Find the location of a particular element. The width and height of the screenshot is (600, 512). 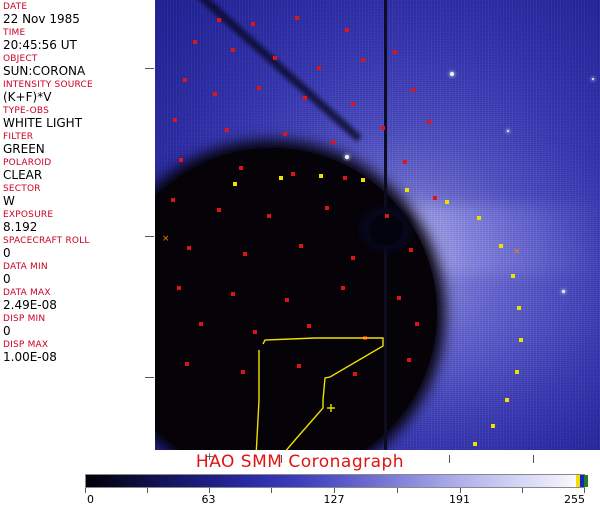

metadata-label: EXPOSURE is located at coordinates (28, 215).